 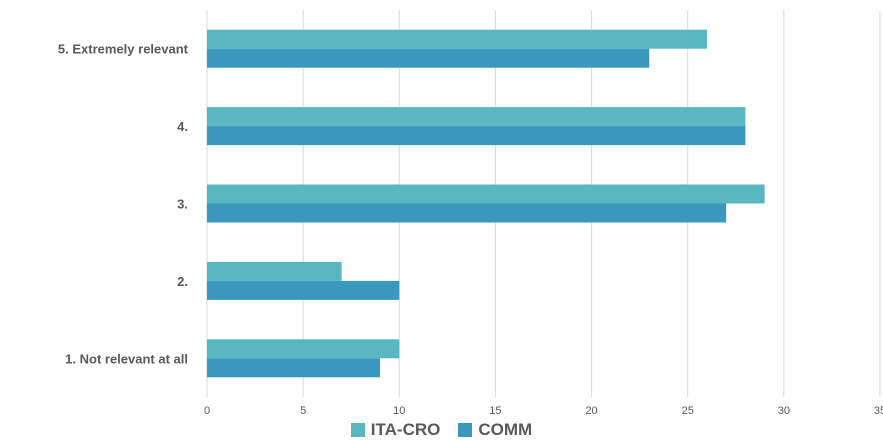 What do you see at coordinates (543, 411) in the screenshot?
I see `x-axis-tick-labels: 0 5 10 15 20 25 30 35` at bounding box center [543, 411].